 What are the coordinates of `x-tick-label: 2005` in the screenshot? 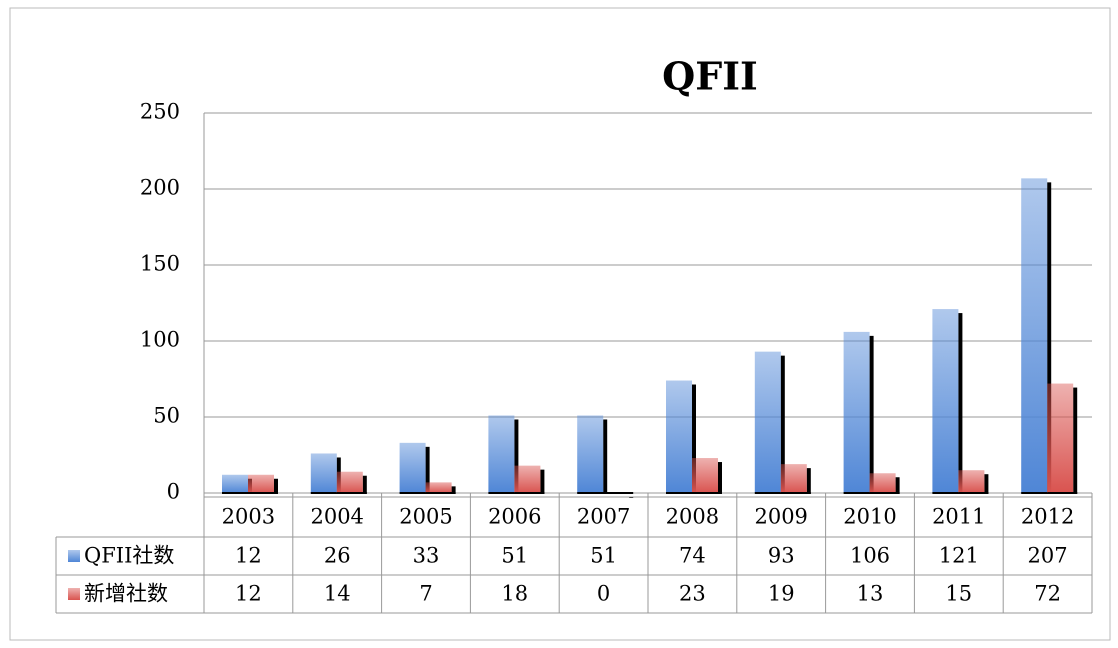 It's located at (425, 517).